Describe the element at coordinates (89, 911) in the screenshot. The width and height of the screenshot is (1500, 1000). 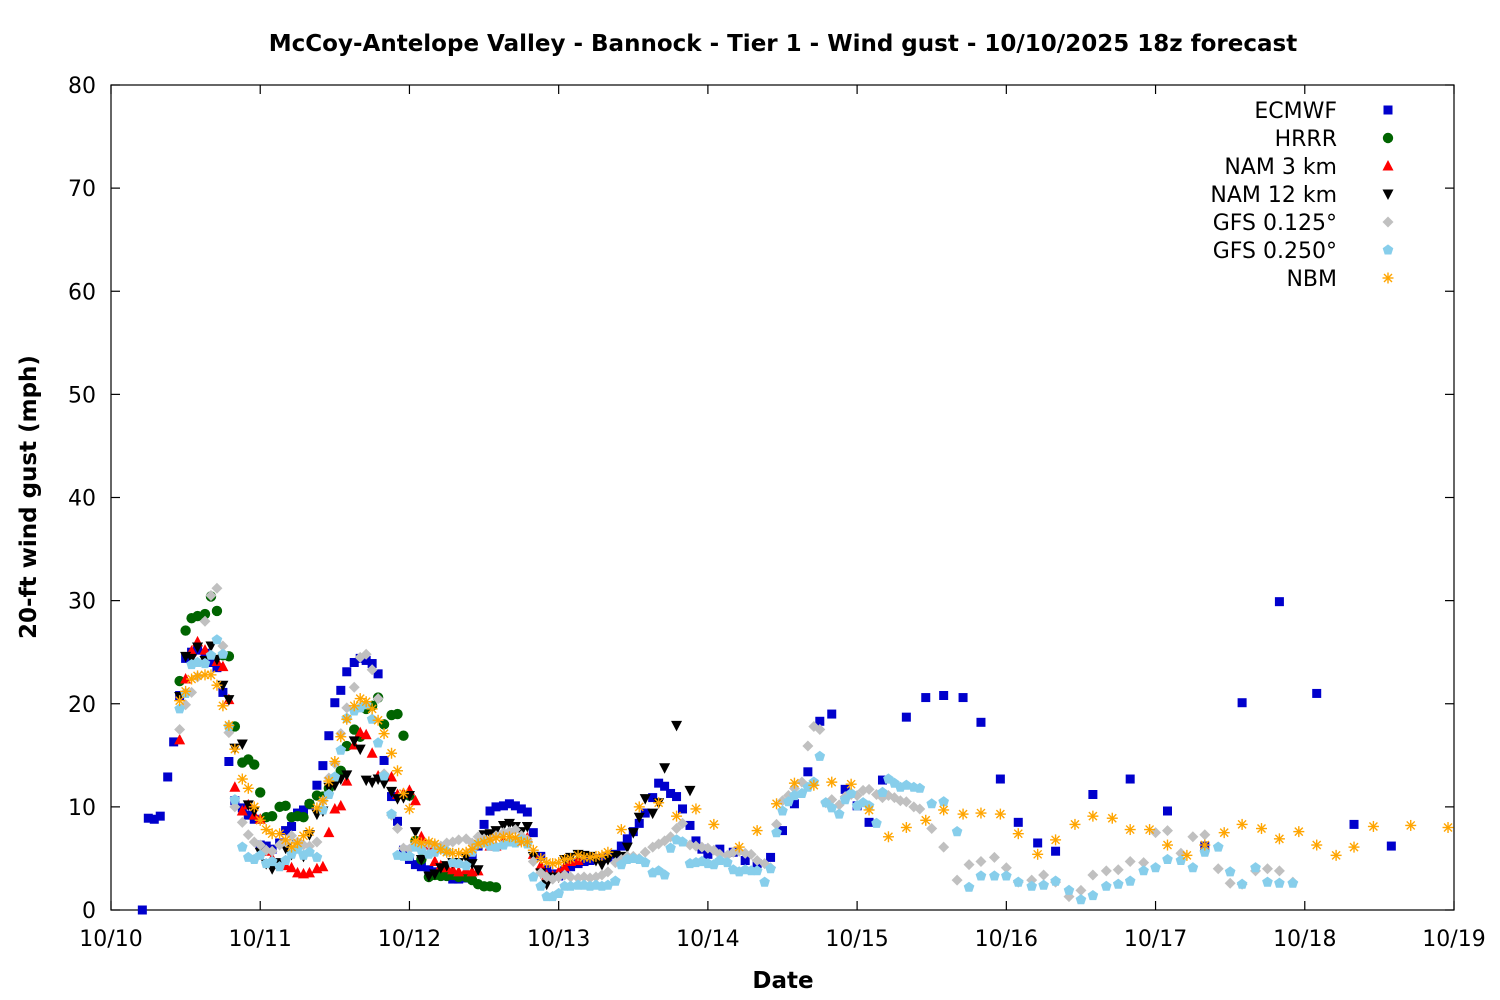
I see `y-tick-label: 0` at that location.